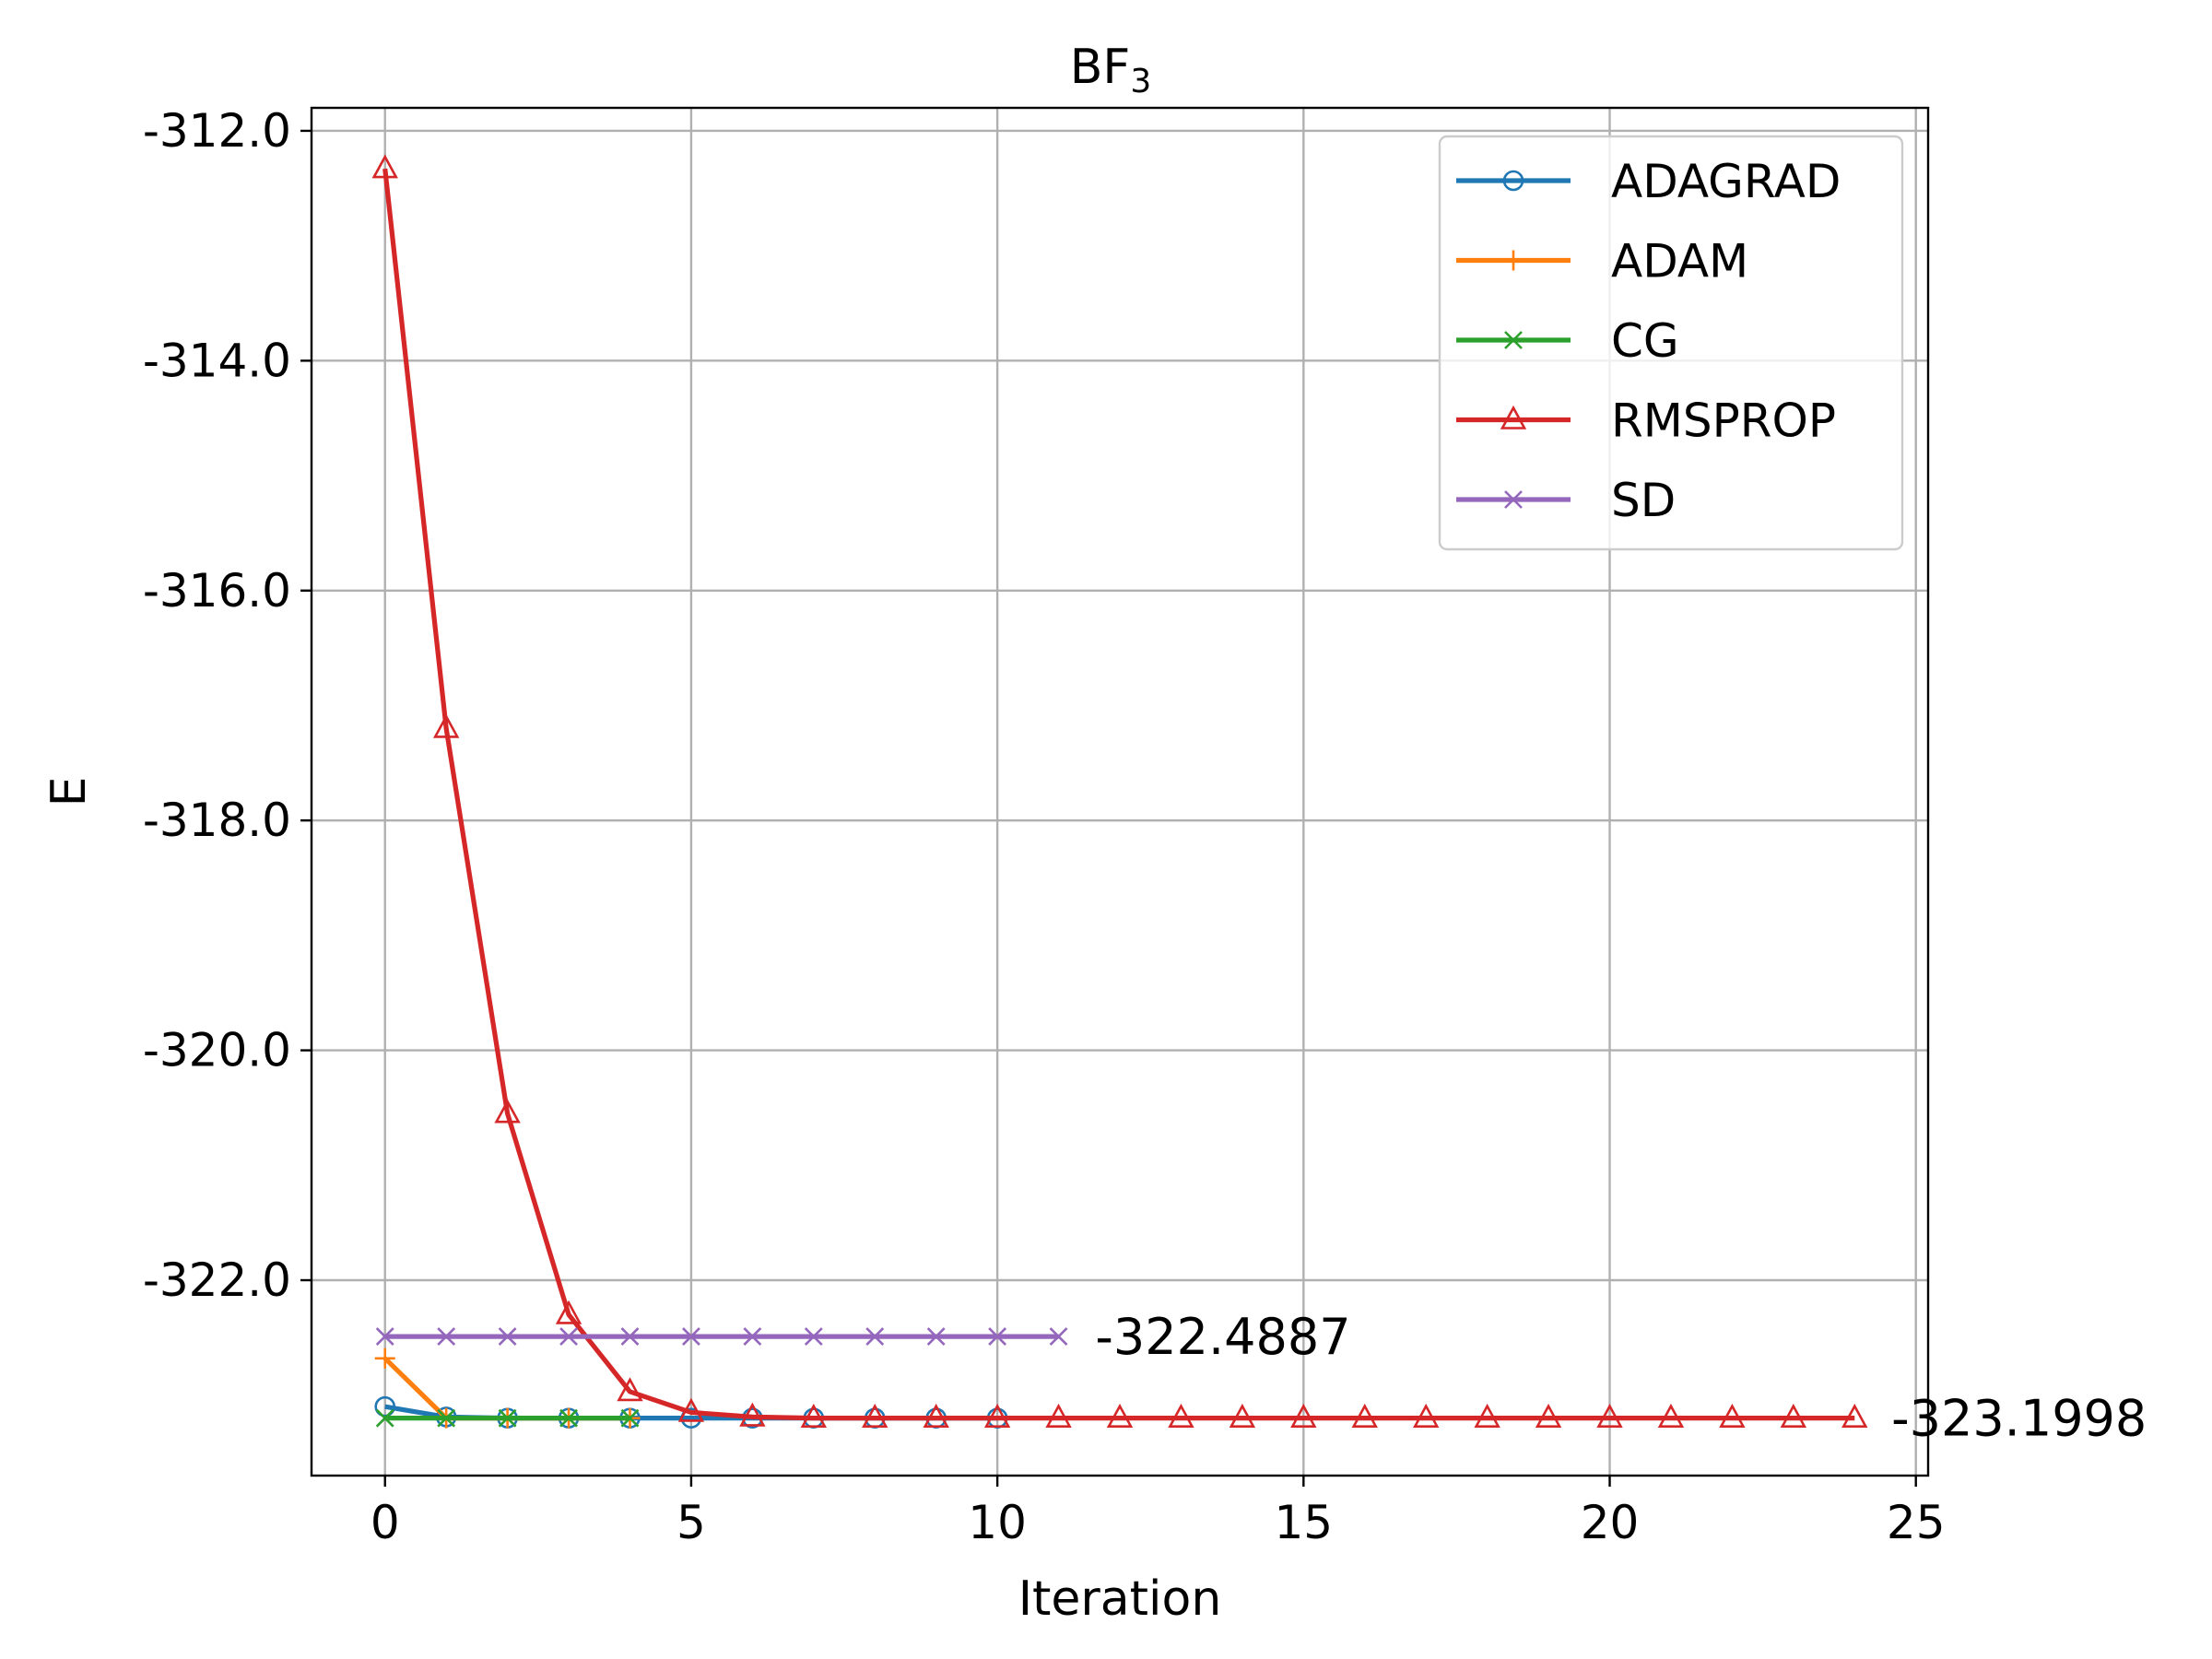  I want to click on annotations: -322.4887 -323.1998, so click(1621, 1378).